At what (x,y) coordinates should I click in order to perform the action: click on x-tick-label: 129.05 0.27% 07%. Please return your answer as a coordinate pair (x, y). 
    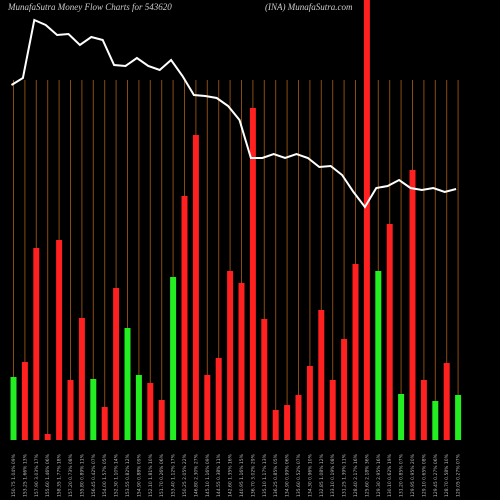
    Looking at the image, I should click on (459, 475).